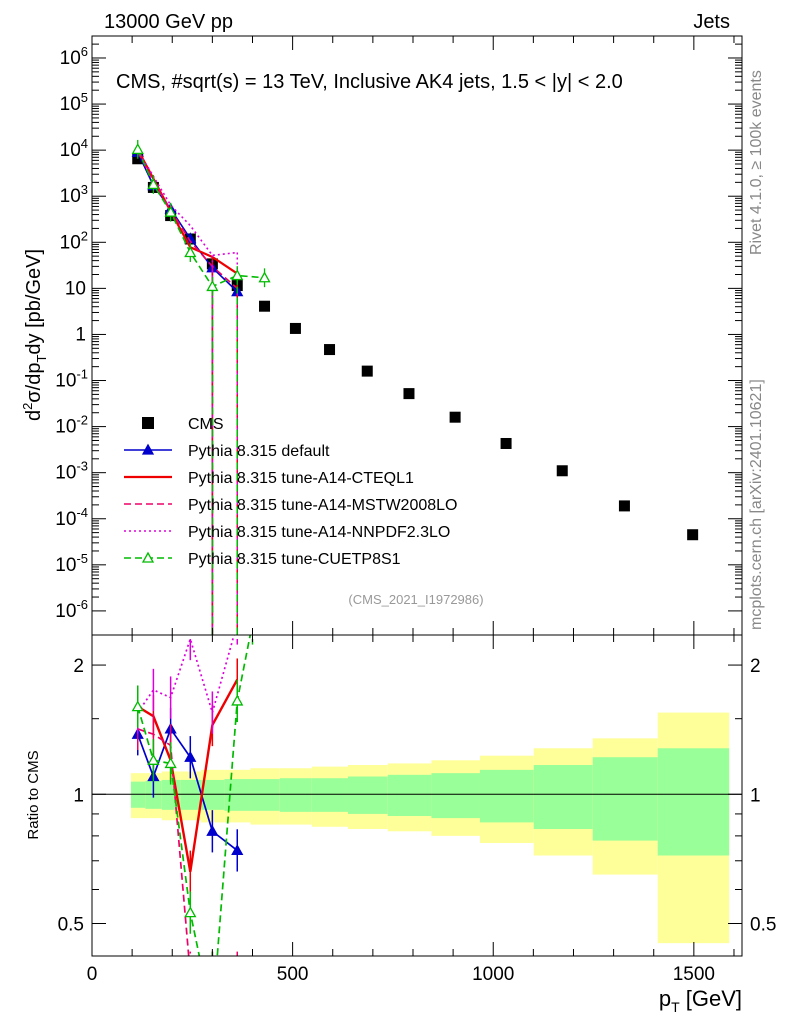  What do you see at coordinates (71, 379) in the screenshot?
I see `y-tick-label: 10⁻¹` at bounding box center [71, 379].